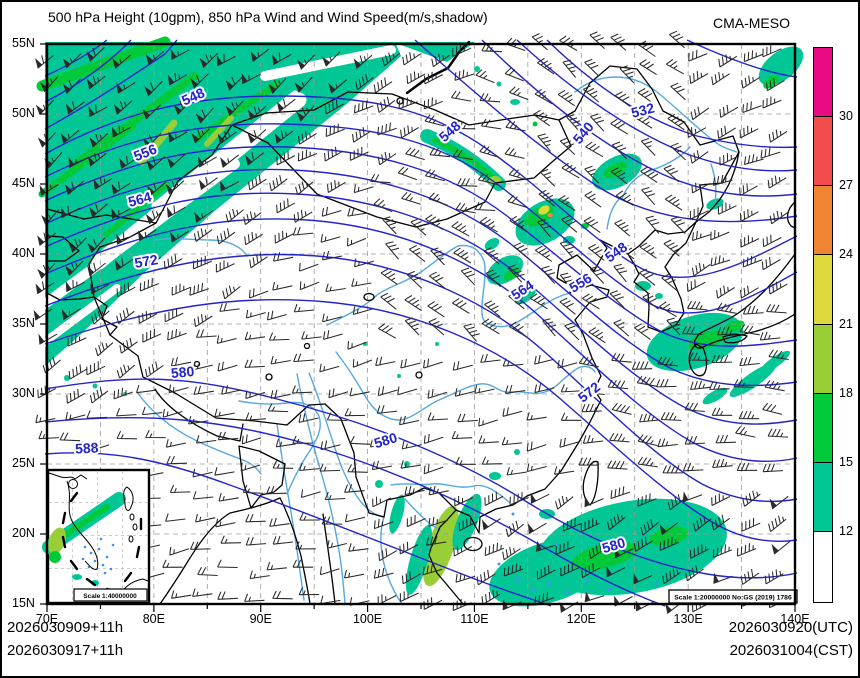 This screenshot has width=860, height=678. What do you see at coordinates (65, 650) in the screenshot?
I see `run-time-line2: 2026030917+11h` at bounding box center [65, 650].